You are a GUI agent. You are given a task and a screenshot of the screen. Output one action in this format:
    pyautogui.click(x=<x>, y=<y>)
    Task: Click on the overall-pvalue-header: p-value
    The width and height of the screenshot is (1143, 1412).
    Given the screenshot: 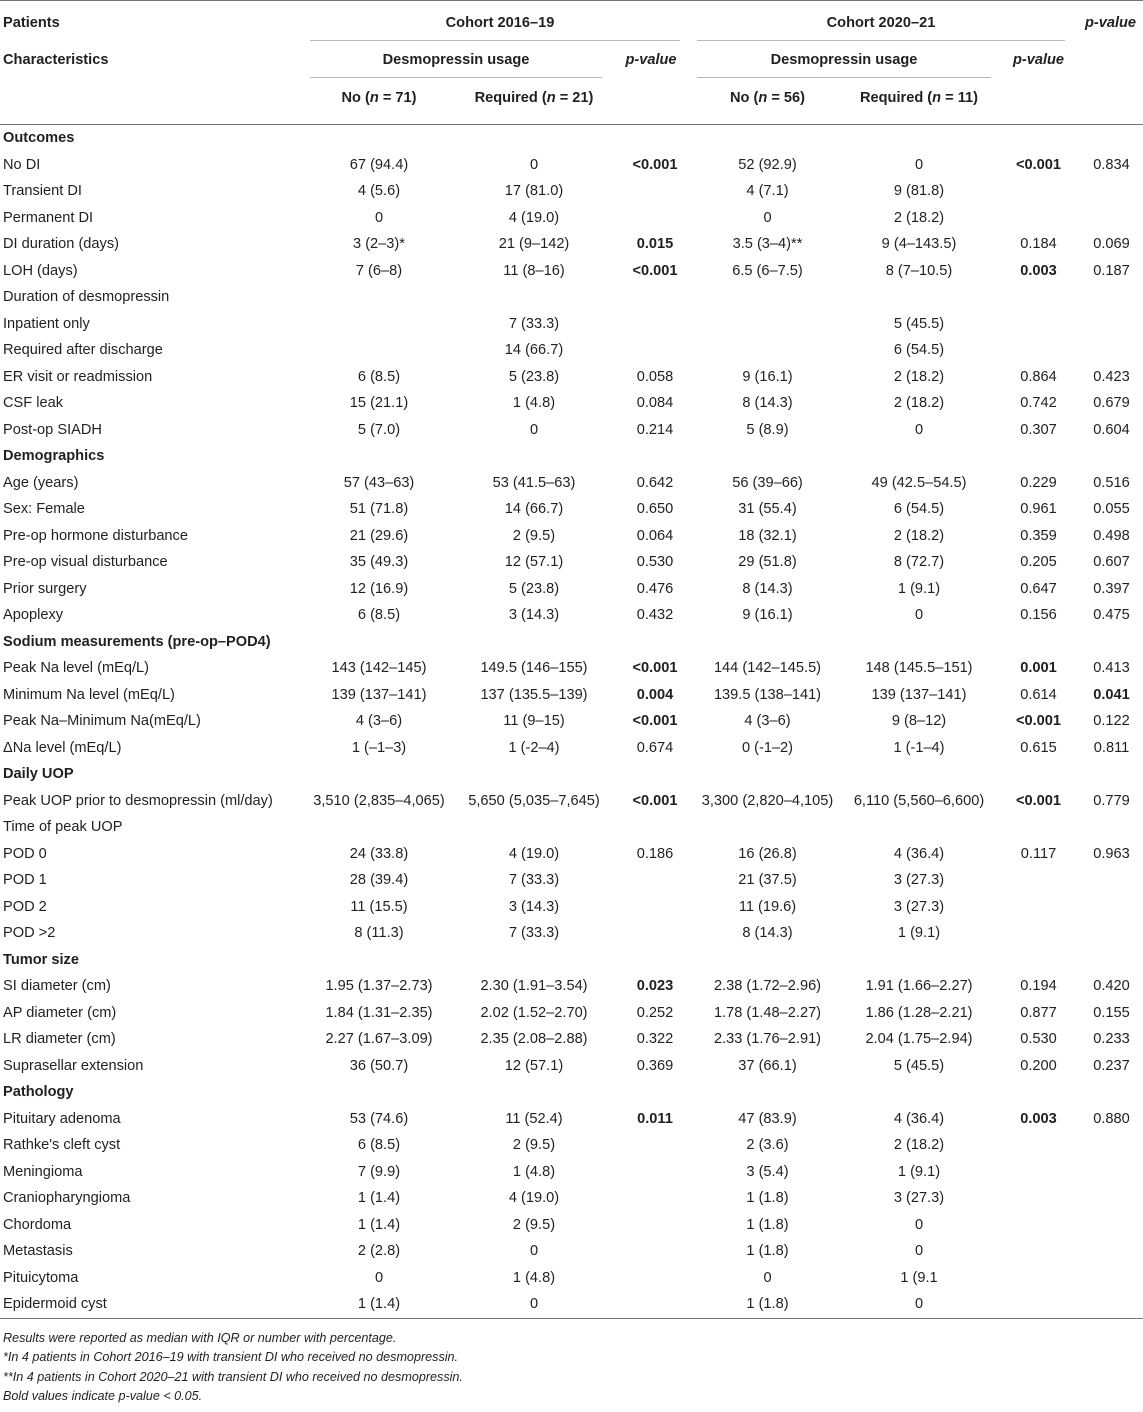 What is the action you would take?
    pyautogui.click(x=1110, y=23)
    